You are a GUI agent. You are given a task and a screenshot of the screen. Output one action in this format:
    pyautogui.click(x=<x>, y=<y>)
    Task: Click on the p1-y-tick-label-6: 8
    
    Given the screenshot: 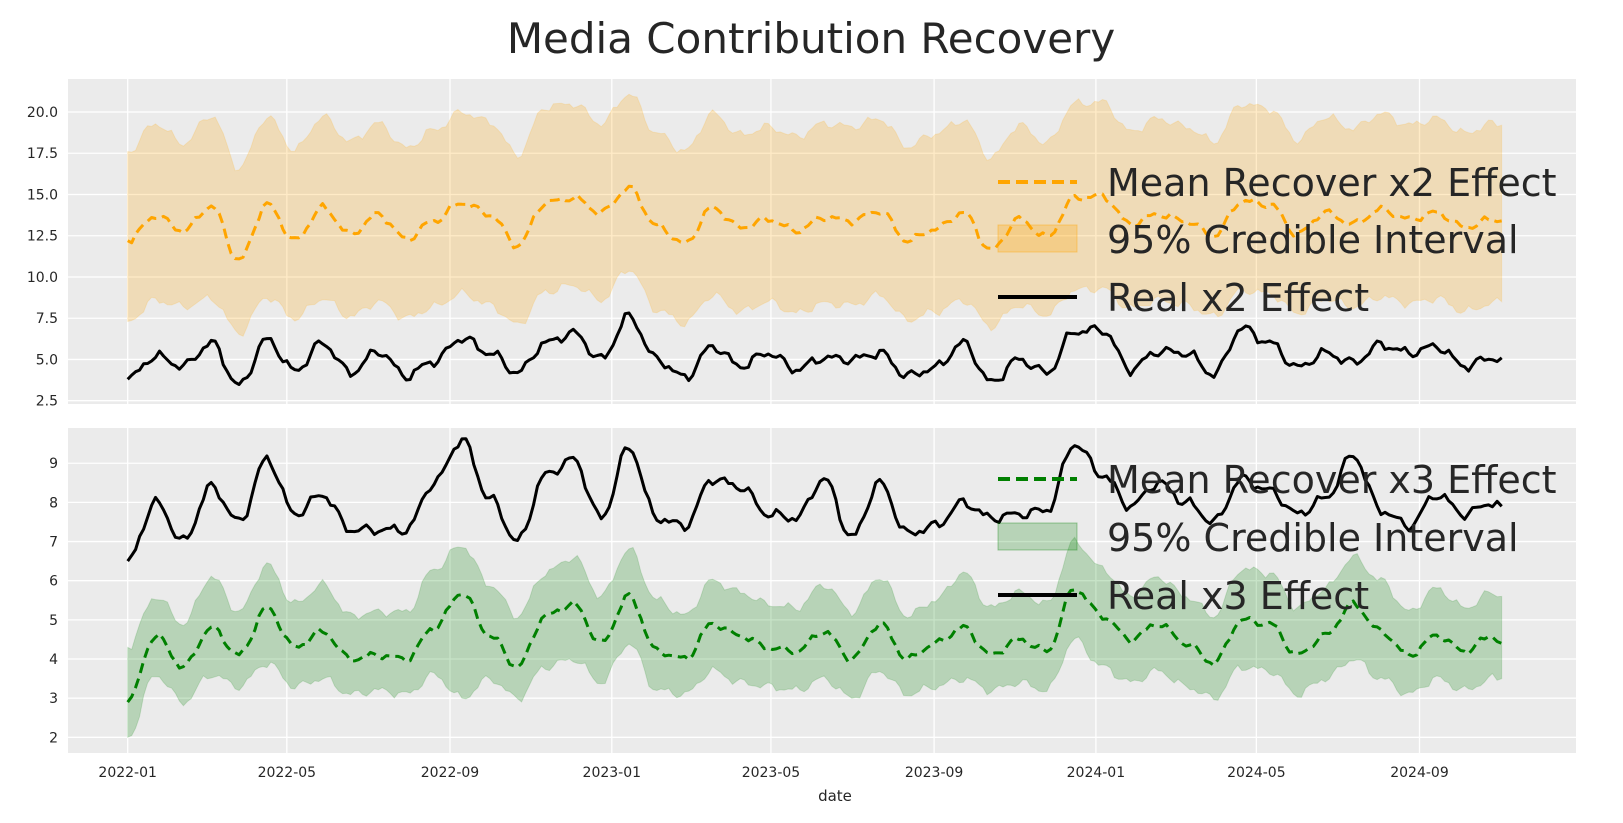 What is the action you would take?
    pyautogui.click(x=53, y=503)
    